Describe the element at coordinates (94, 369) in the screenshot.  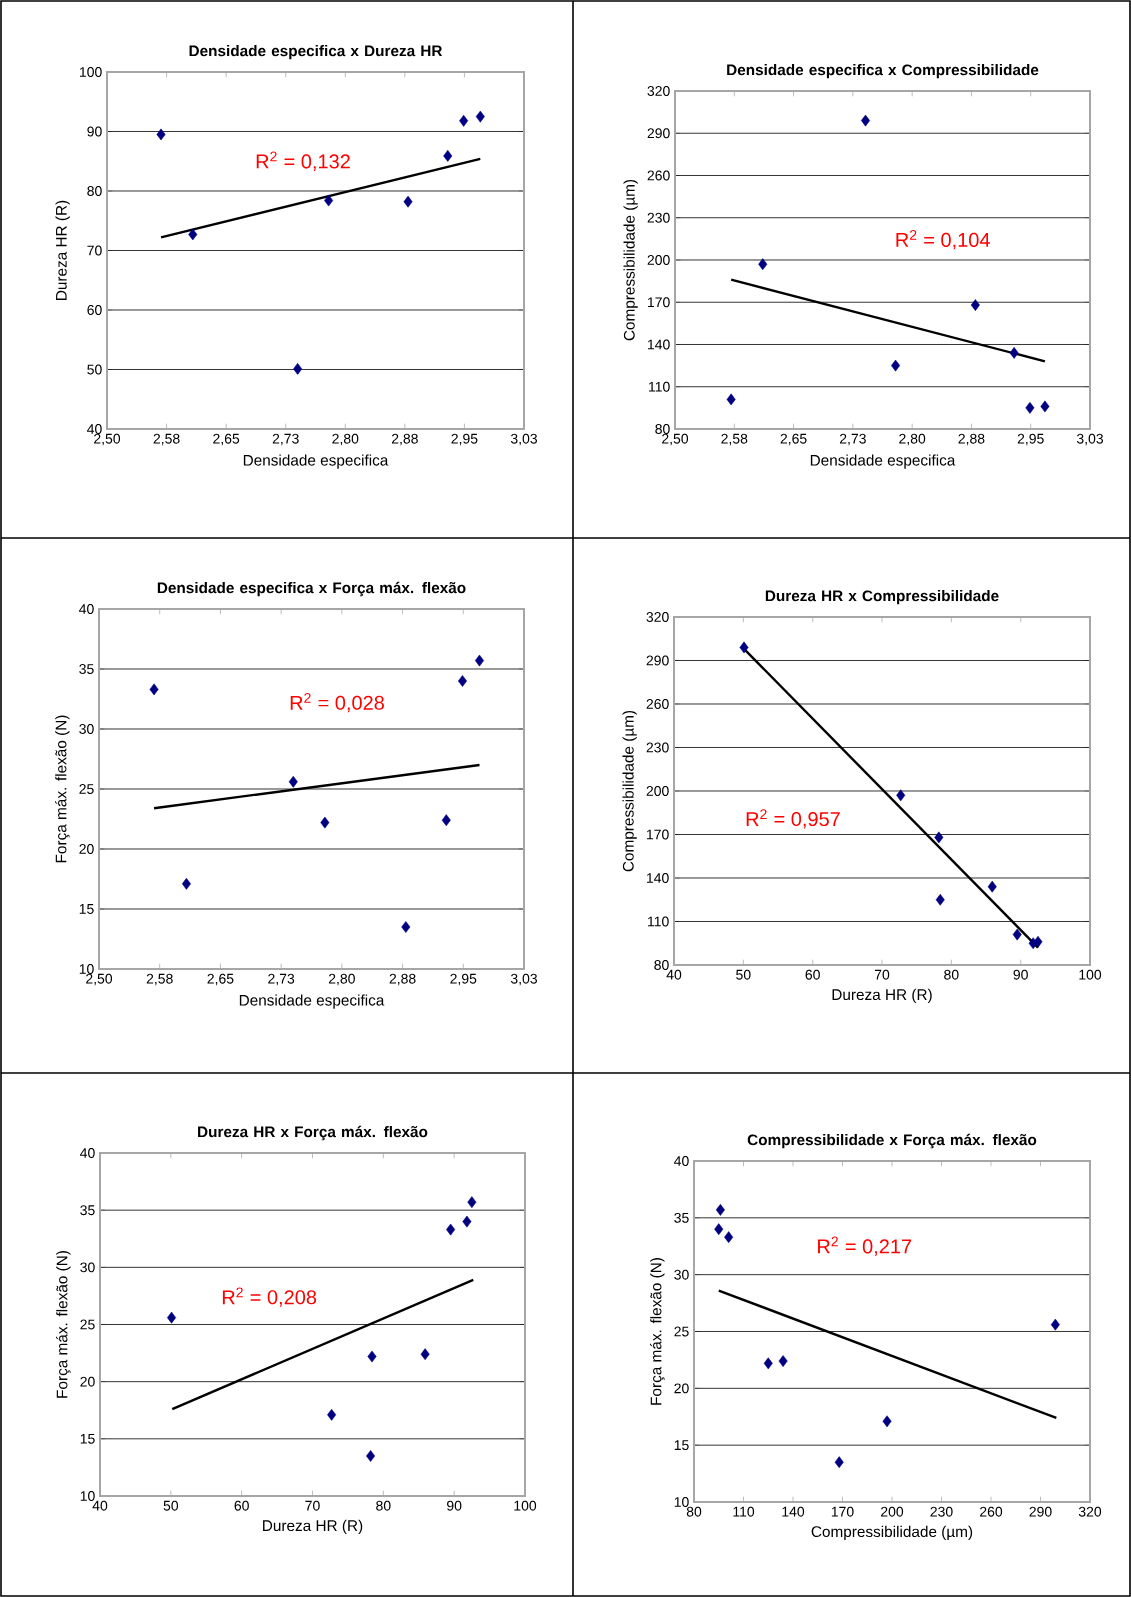
I see `y-tick-label: 50` at that location.